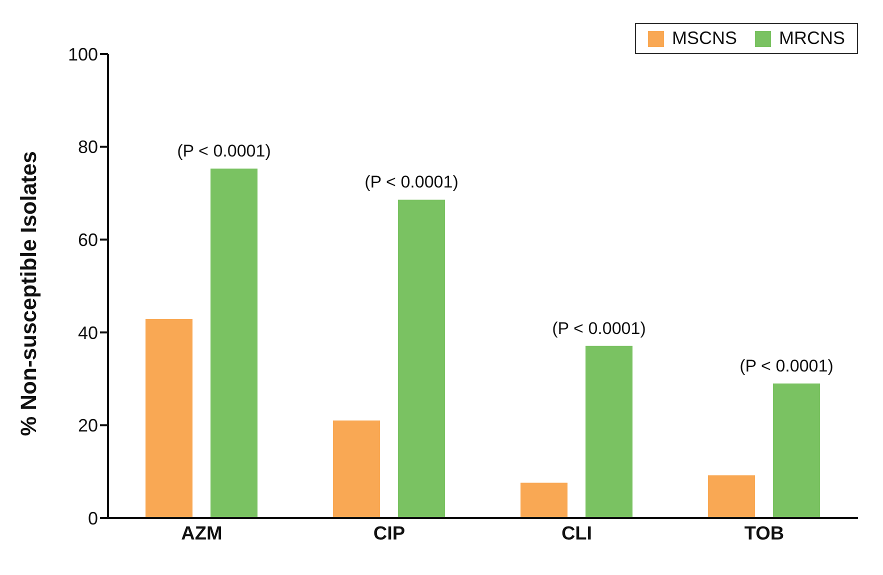 This screenshot has height=575, width=883. What do you see at coordinates (88, 240) in the screenshot?
I see `y-tick-label: 60` at bounding box center [88, 240].